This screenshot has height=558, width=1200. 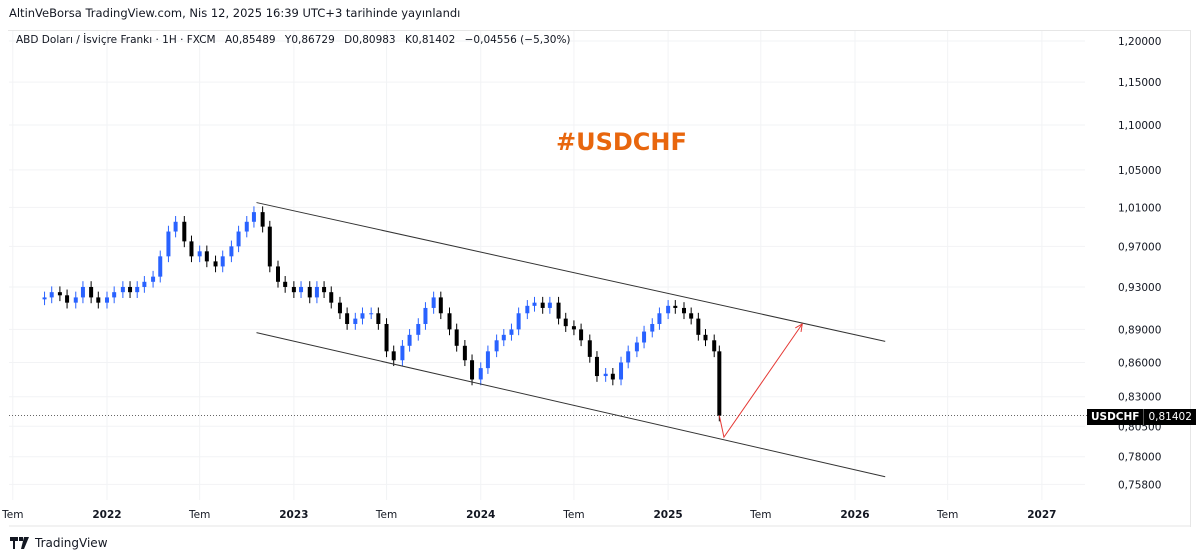 I want to click on y-tick-label: 1,10000, so click(x=1139, y=126).